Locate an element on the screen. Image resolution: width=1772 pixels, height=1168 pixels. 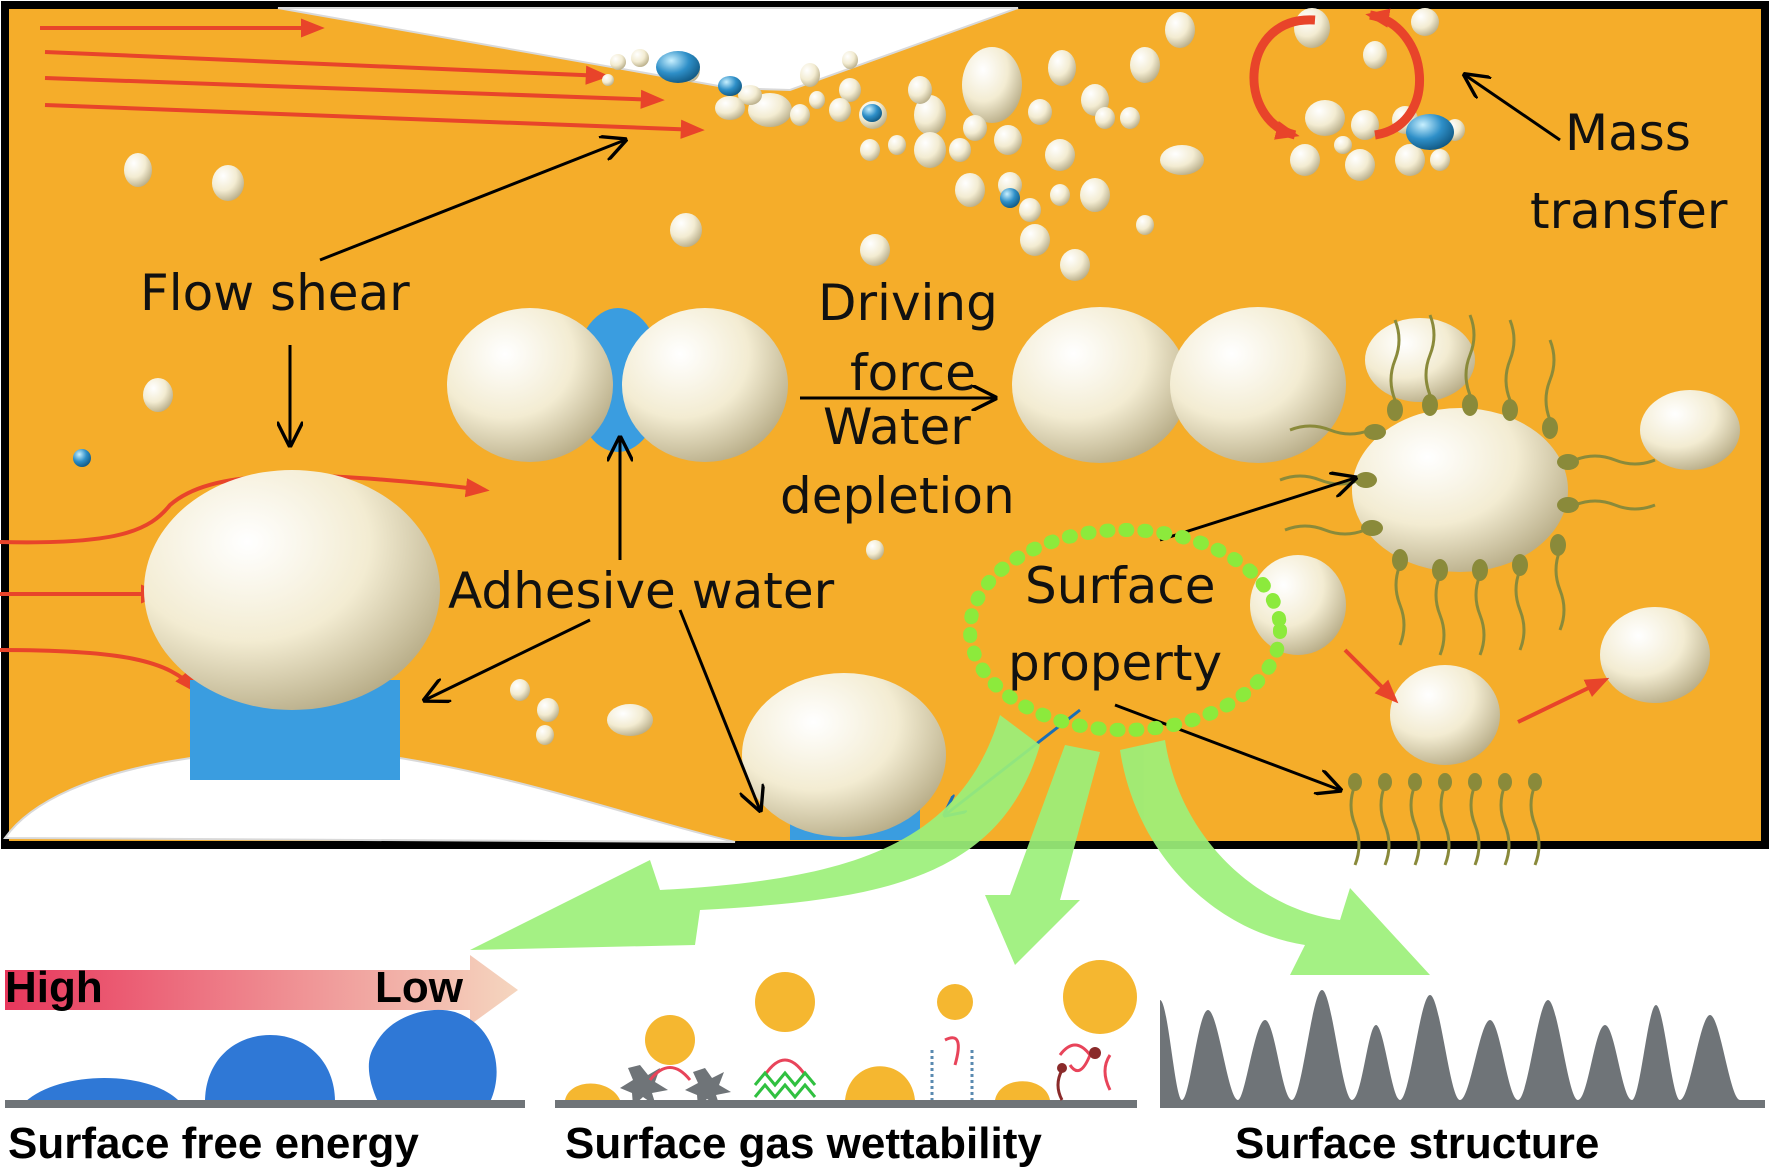
label-surface-free-energy: Surface free energy is located at coordinates (213, 1143).